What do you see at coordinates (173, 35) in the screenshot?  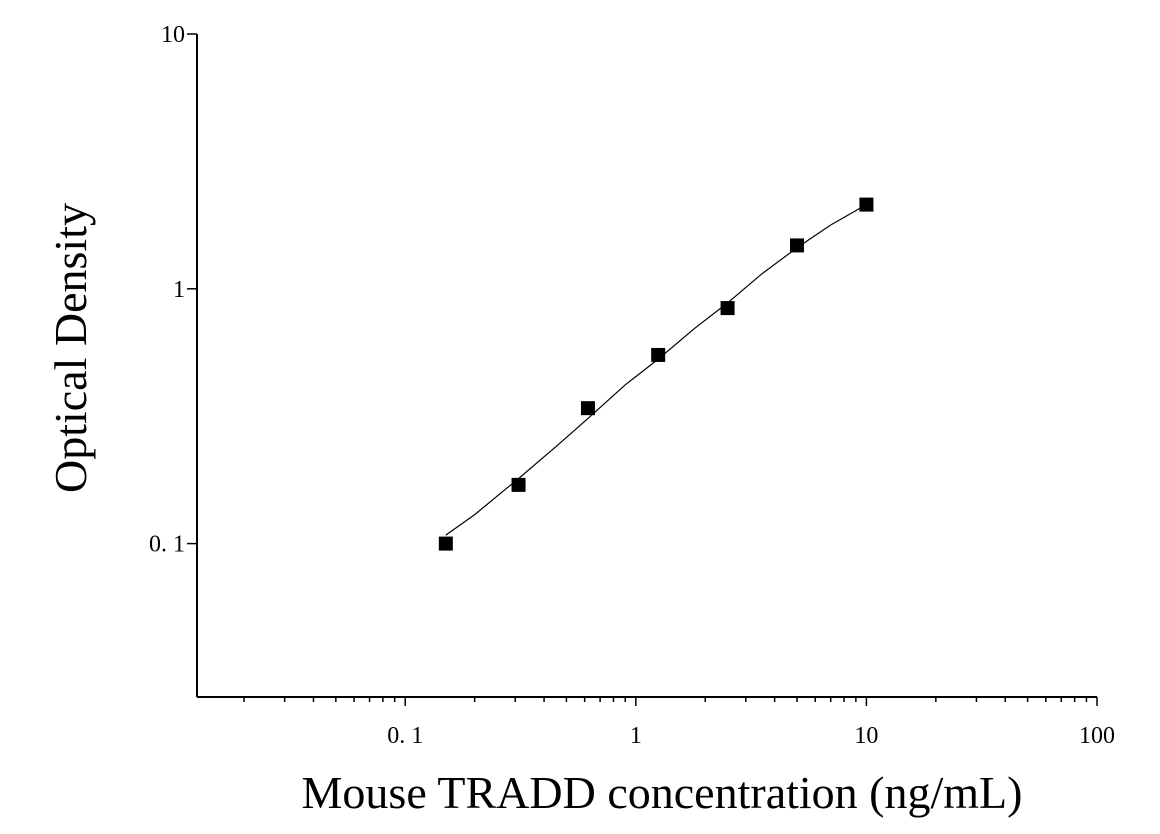 I see `y-tick-label: 10` at bounding box center [173, 35].